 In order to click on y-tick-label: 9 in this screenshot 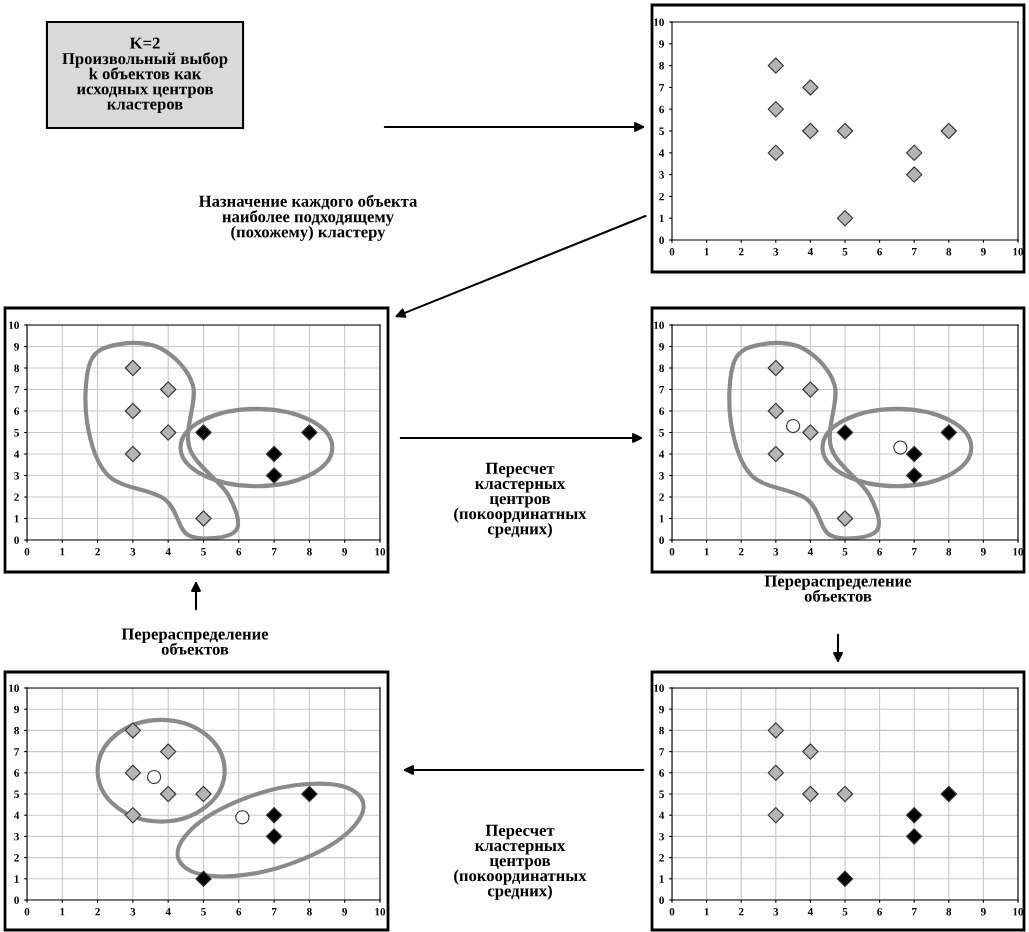, I will do `click(16, 347)`.